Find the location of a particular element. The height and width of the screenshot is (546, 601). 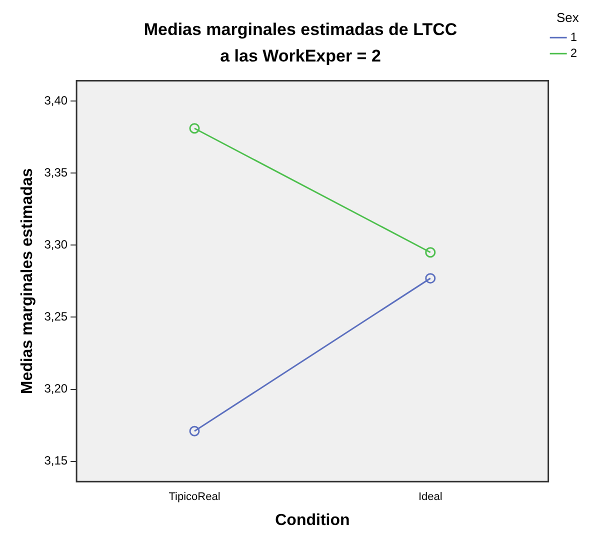

chart-subtitle: a las WorkExper = 2 is located at coordinates (300, 56).